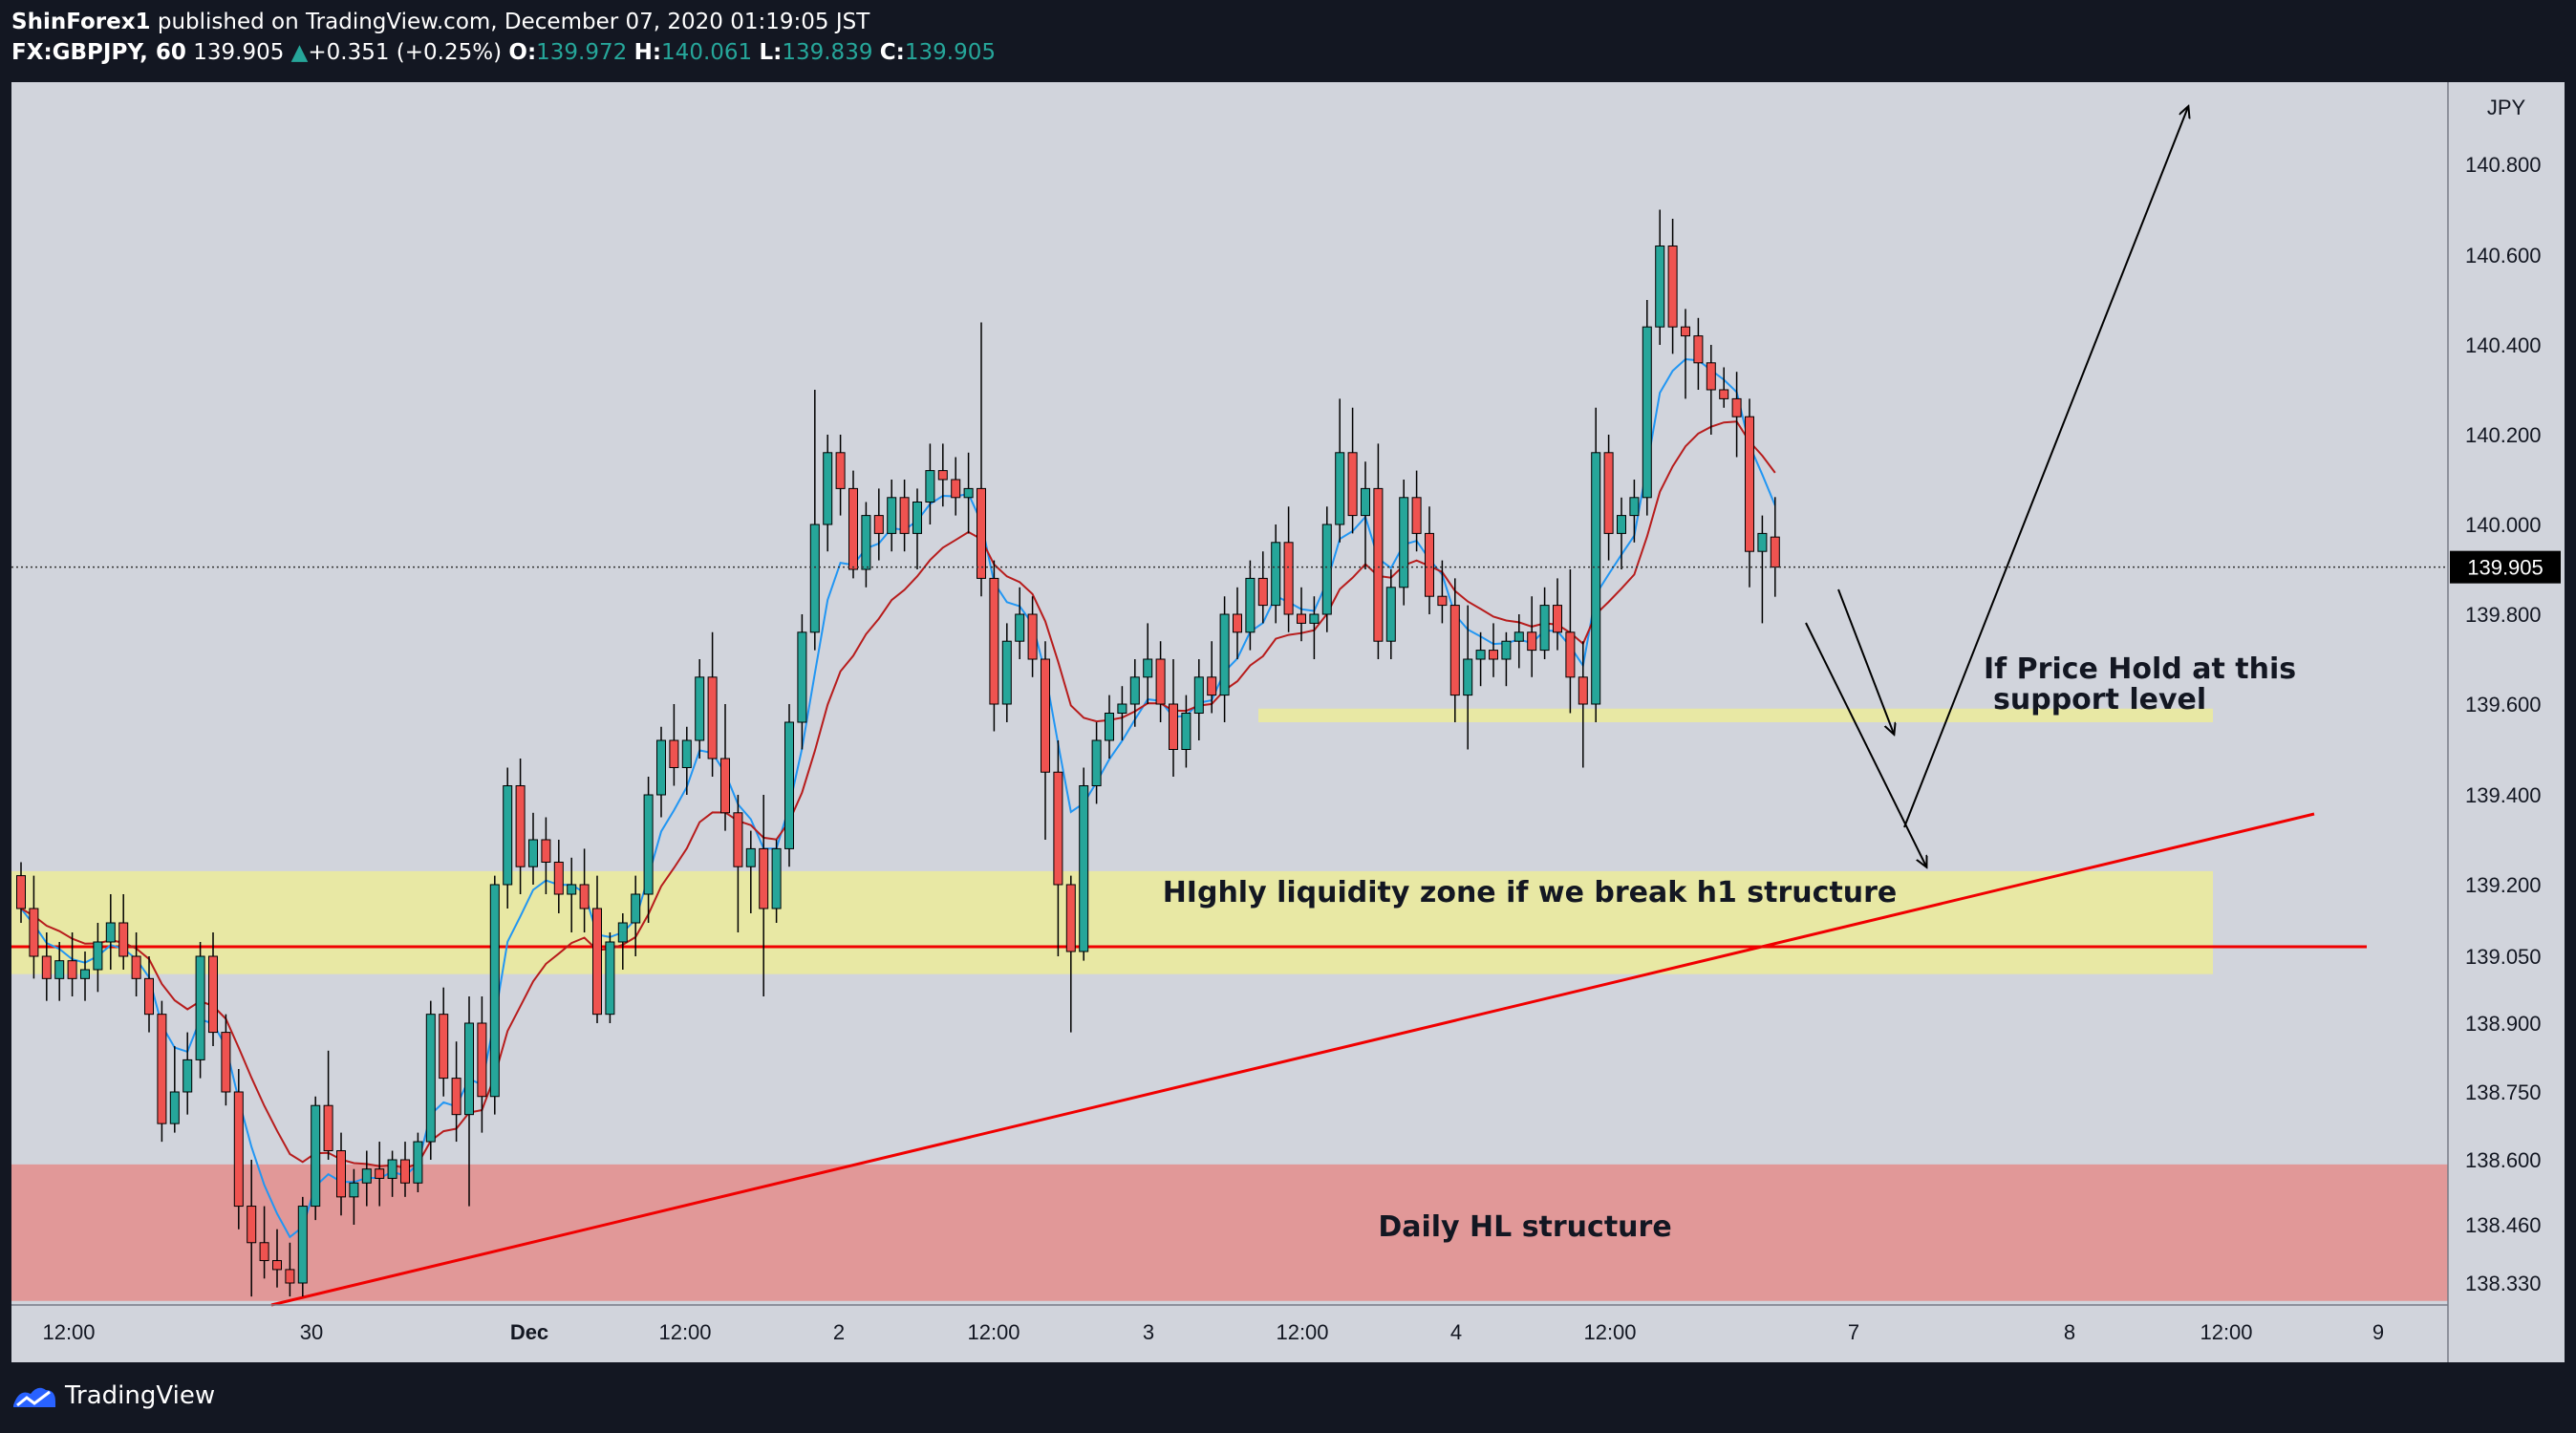 Image resolution: width=2576 pixels, height=1433 pixels. I want to click on footer-brand: TradingView, so click(140, 1396).